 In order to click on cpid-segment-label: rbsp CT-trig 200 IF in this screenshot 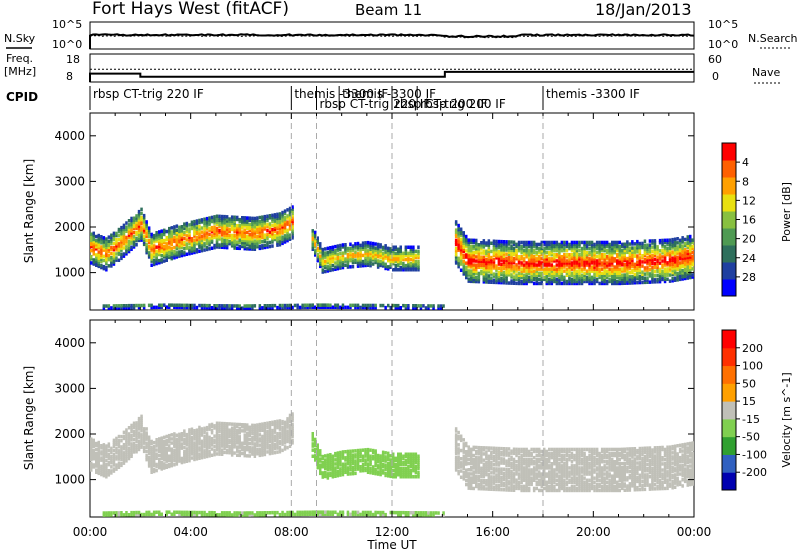, I will do `click(450, 104)`.